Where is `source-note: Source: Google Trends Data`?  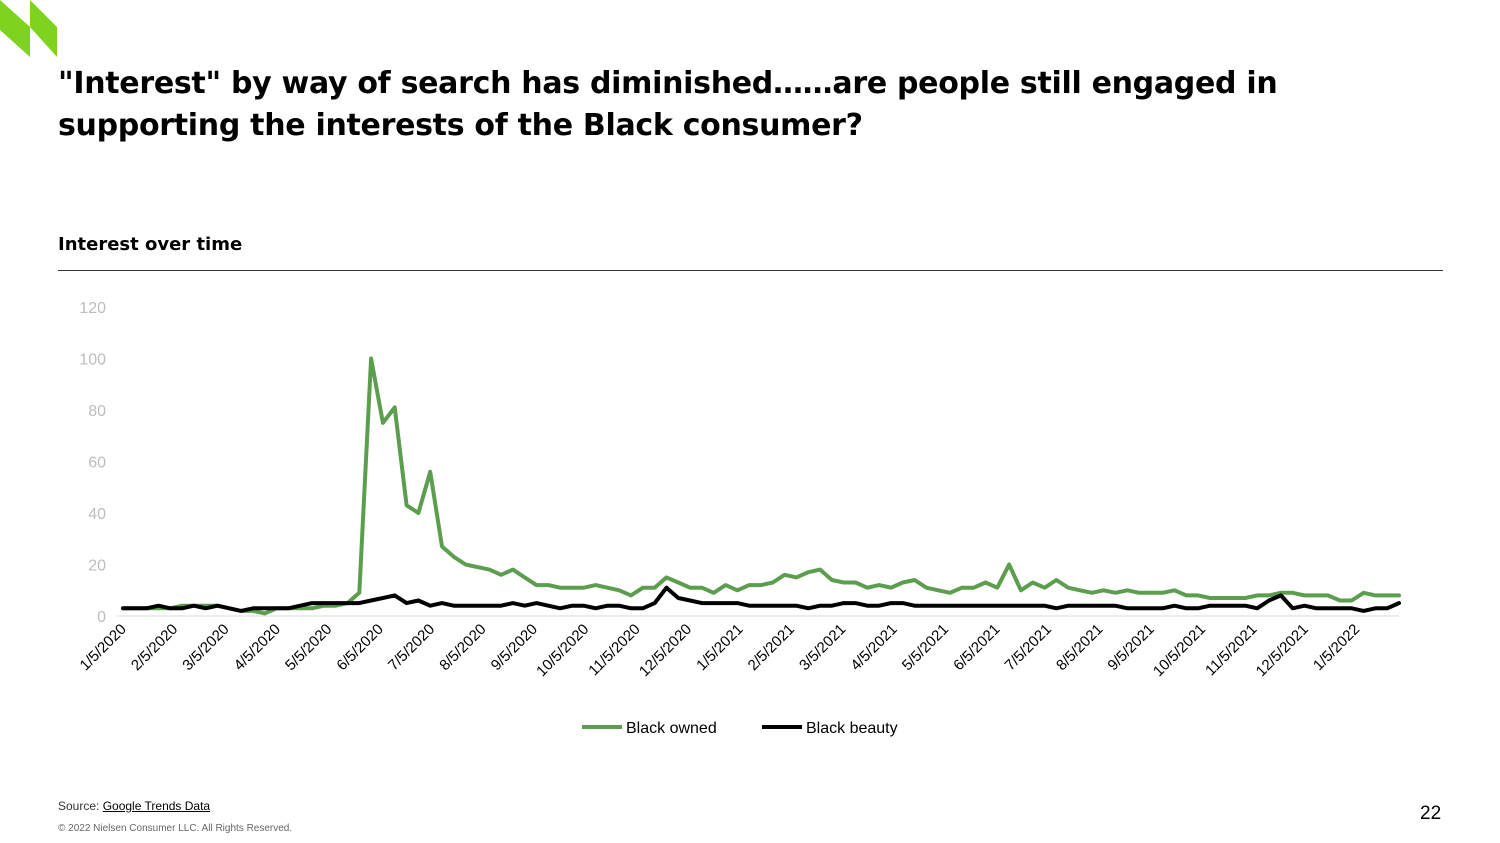 source-note: Source: Google Trends Data is located at coordinates (134, 806).